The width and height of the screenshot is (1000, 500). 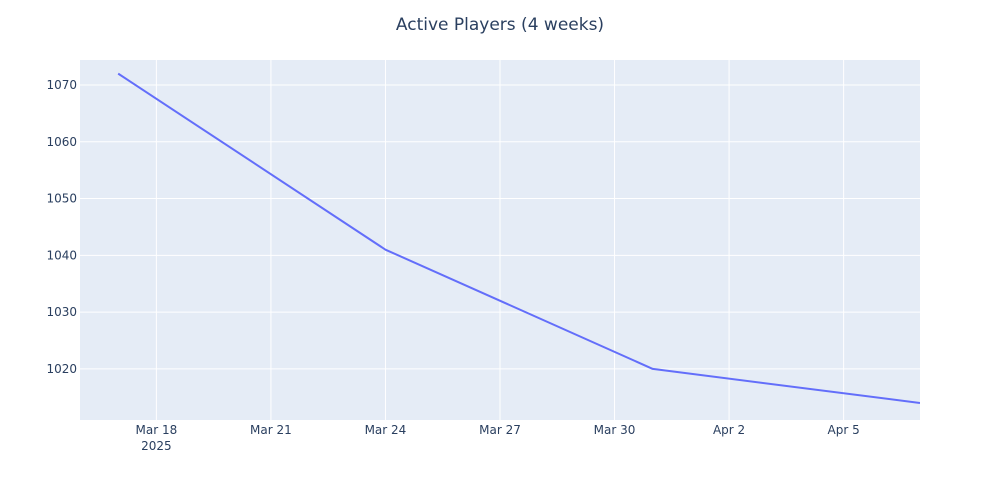 I want to click on y-tick-label: 1040, so click(x=61, y=255).